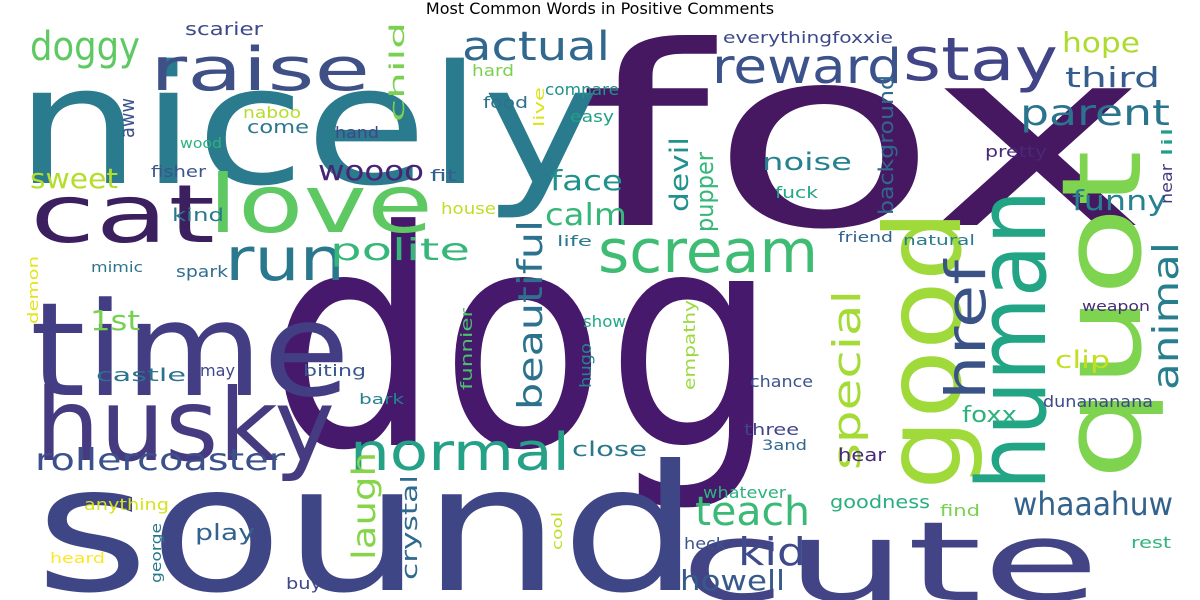 Image resolution: width=1200 pixels, height=600 pixels. What do you see at coordinates (115, 320) in the screenshot?
I see `word-1st: 1st` at bounding box center [115, 320].